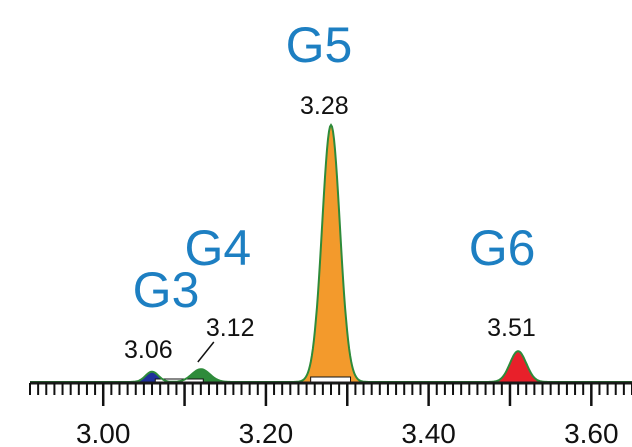 The width and height of the screenshot is (632, 447). What do you see at coordinates (324, 106) in the screenshot?
I see `peak-rt-label-g5: 3.28` at bounding box center [324, 106].